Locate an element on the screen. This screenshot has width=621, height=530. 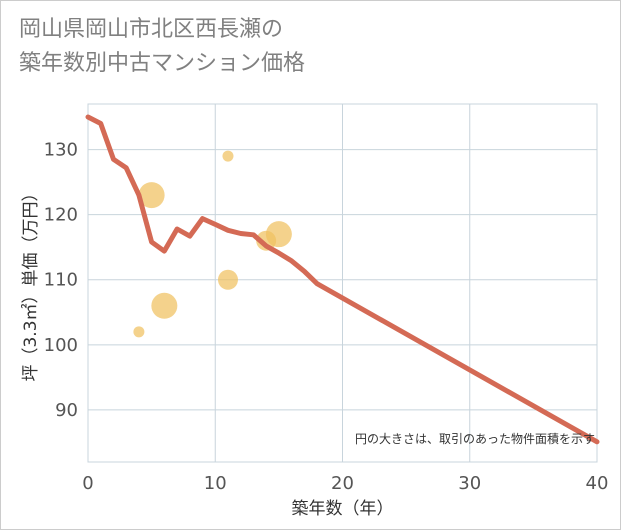
x-tick-label: 10 is located at coordinates (215, 483).